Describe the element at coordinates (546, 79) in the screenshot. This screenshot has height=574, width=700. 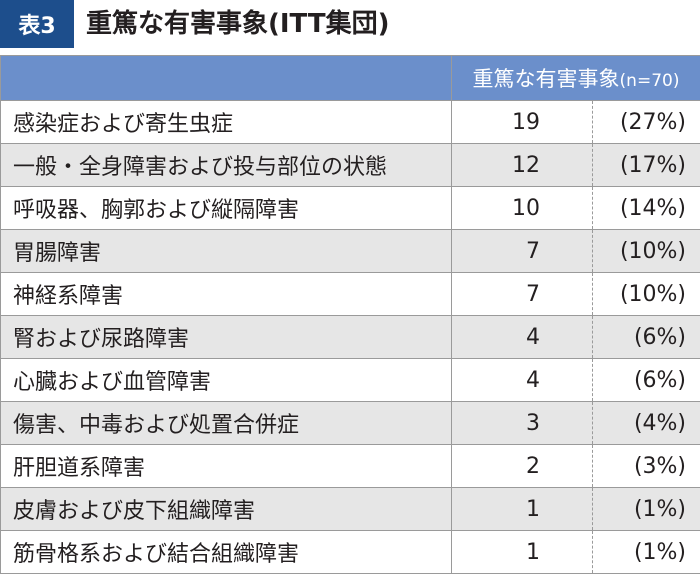
I see `header-events-label: 重篤な有害事象` at that location.